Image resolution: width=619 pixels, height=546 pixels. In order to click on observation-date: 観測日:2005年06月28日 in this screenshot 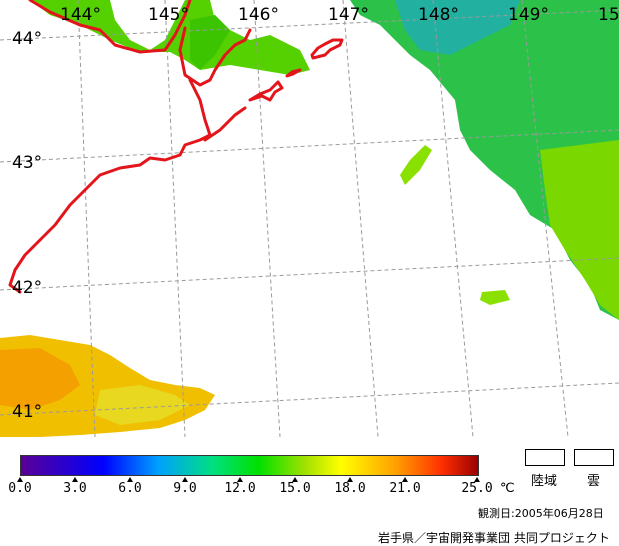, I will do `click(541, 513)`.